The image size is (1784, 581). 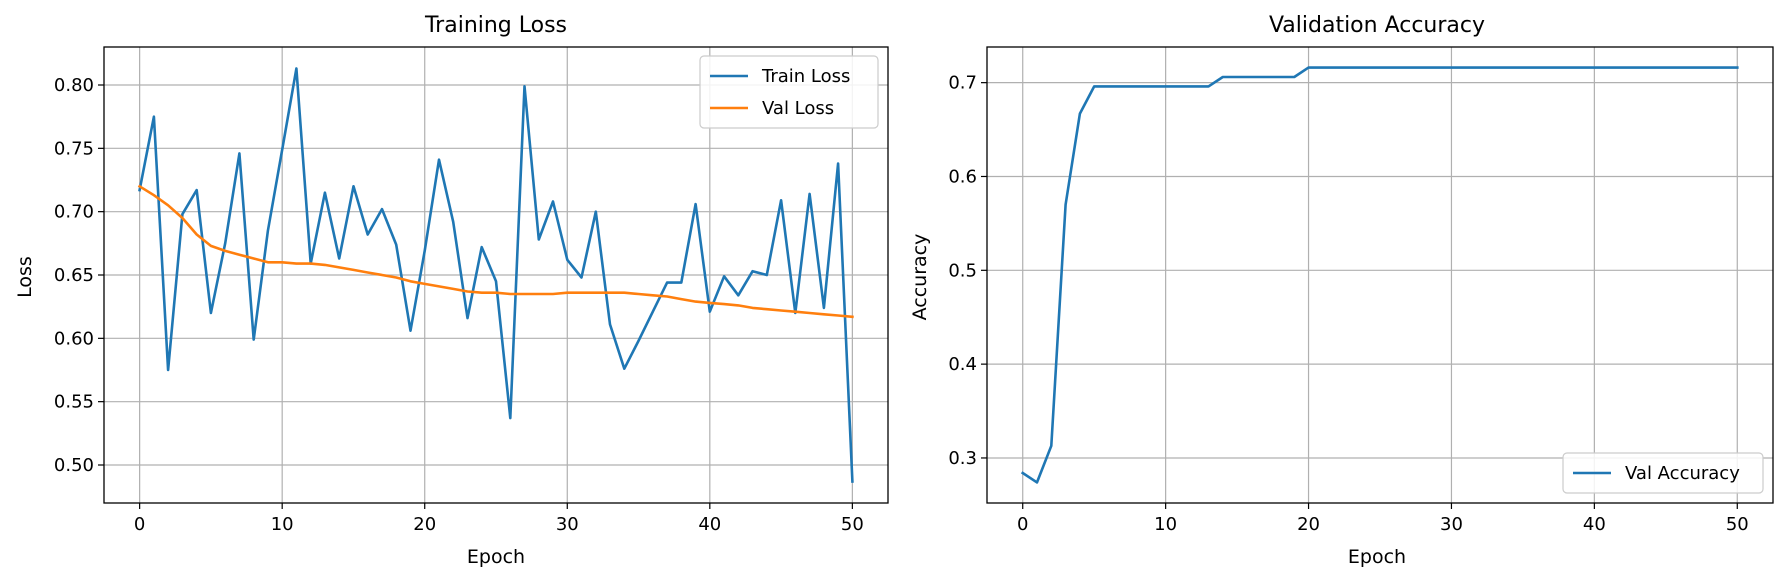 I want to click on y-tick-label: 0.75, so click(x=74, y=148).